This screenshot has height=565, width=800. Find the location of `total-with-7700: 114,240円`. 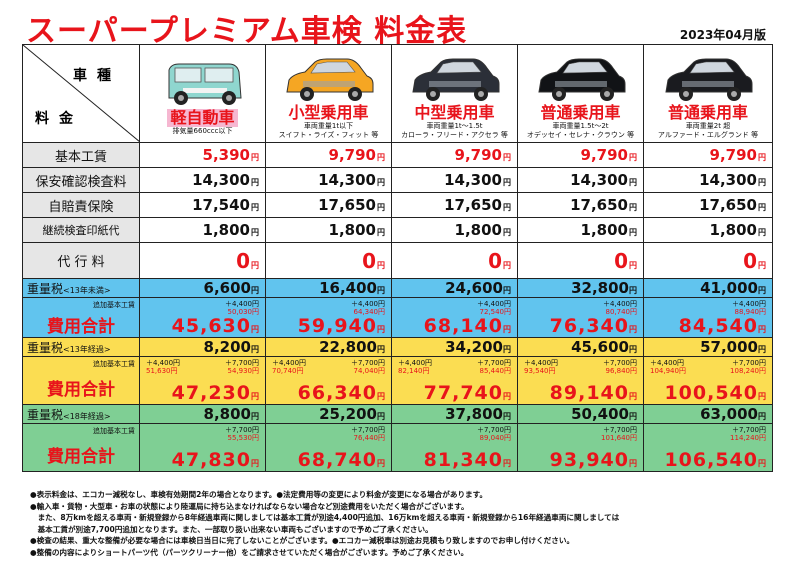

total-with-7700: 114,240円 is located at coordinates (748, 438).